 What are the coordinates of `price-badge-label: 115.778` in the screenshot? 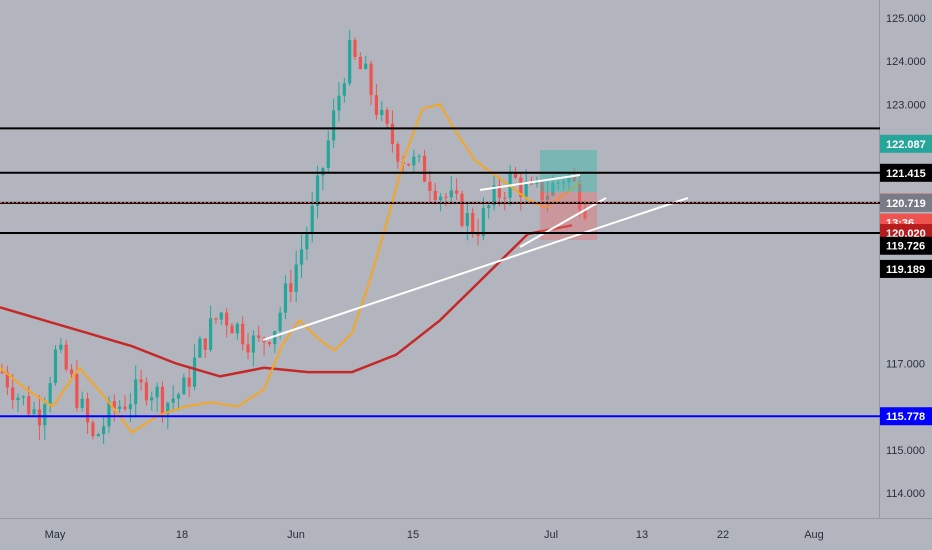 It's located at (905, 417).